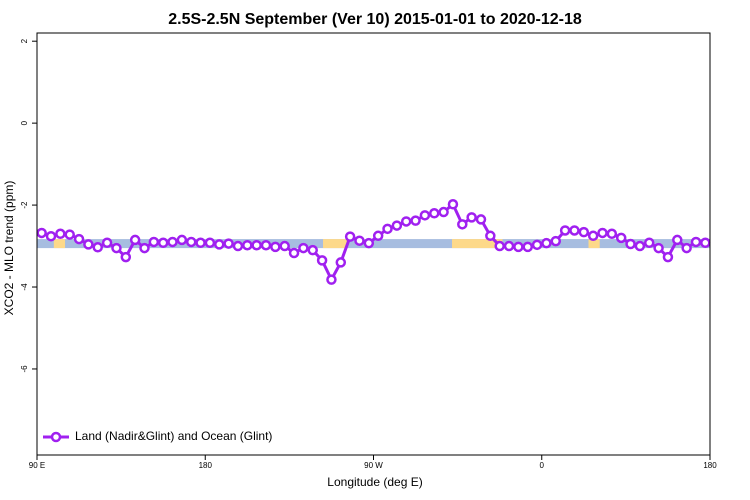 The height and width of the screenshot is (500, 750). I want to click on y-tick-label: -2, so click(24, 205).